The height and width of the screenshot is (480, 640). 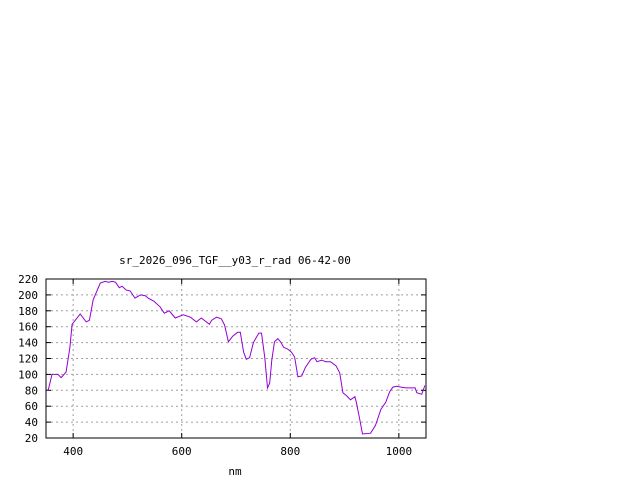 I want to click on y-tick-label: 200, so click(x=28, y=295).